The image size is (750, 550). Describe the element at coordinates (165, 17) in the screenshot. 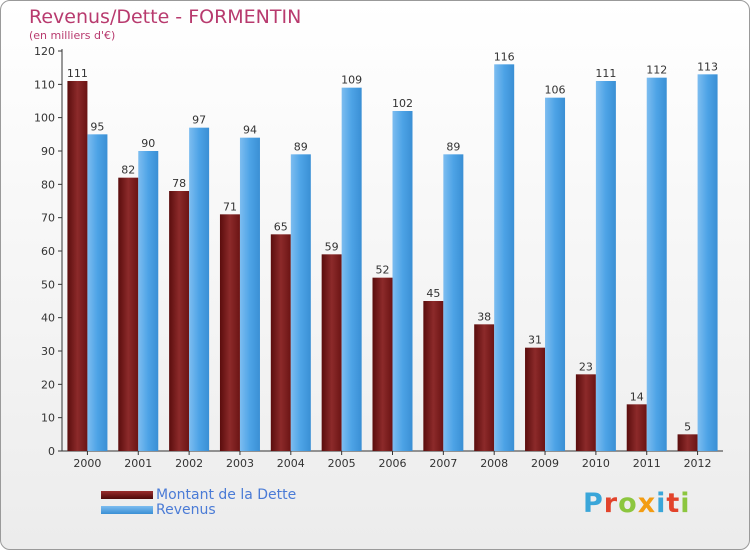

I see `chart-title: Revenus/Dette - FORMENTIN` at that location.